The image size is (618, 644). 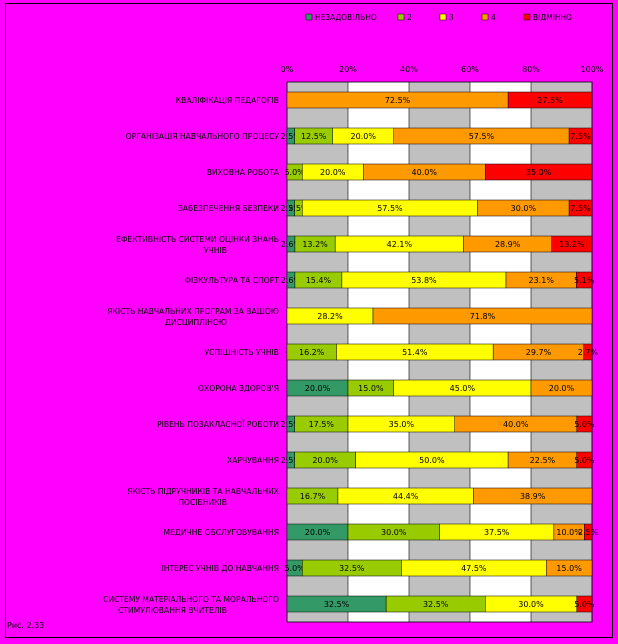 I want to click on data-label: 47.5%, so click(x=474, y=568).